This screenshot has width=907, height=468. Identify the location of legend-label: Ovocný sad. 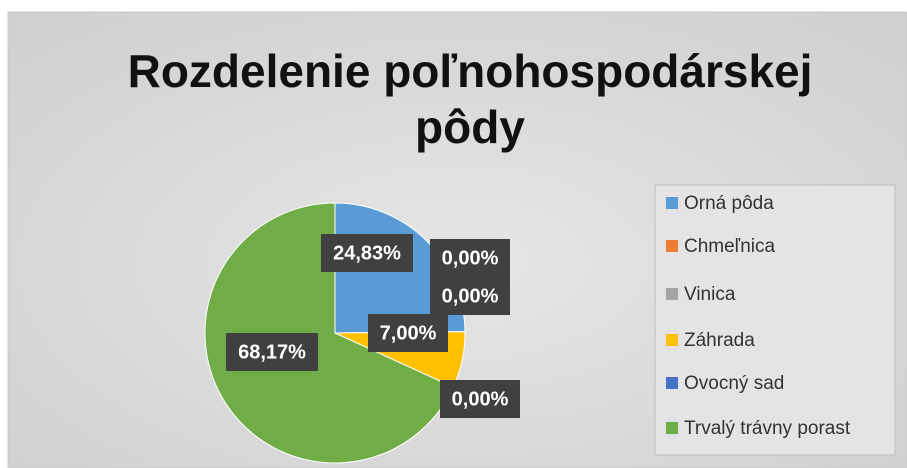
(734, 383).